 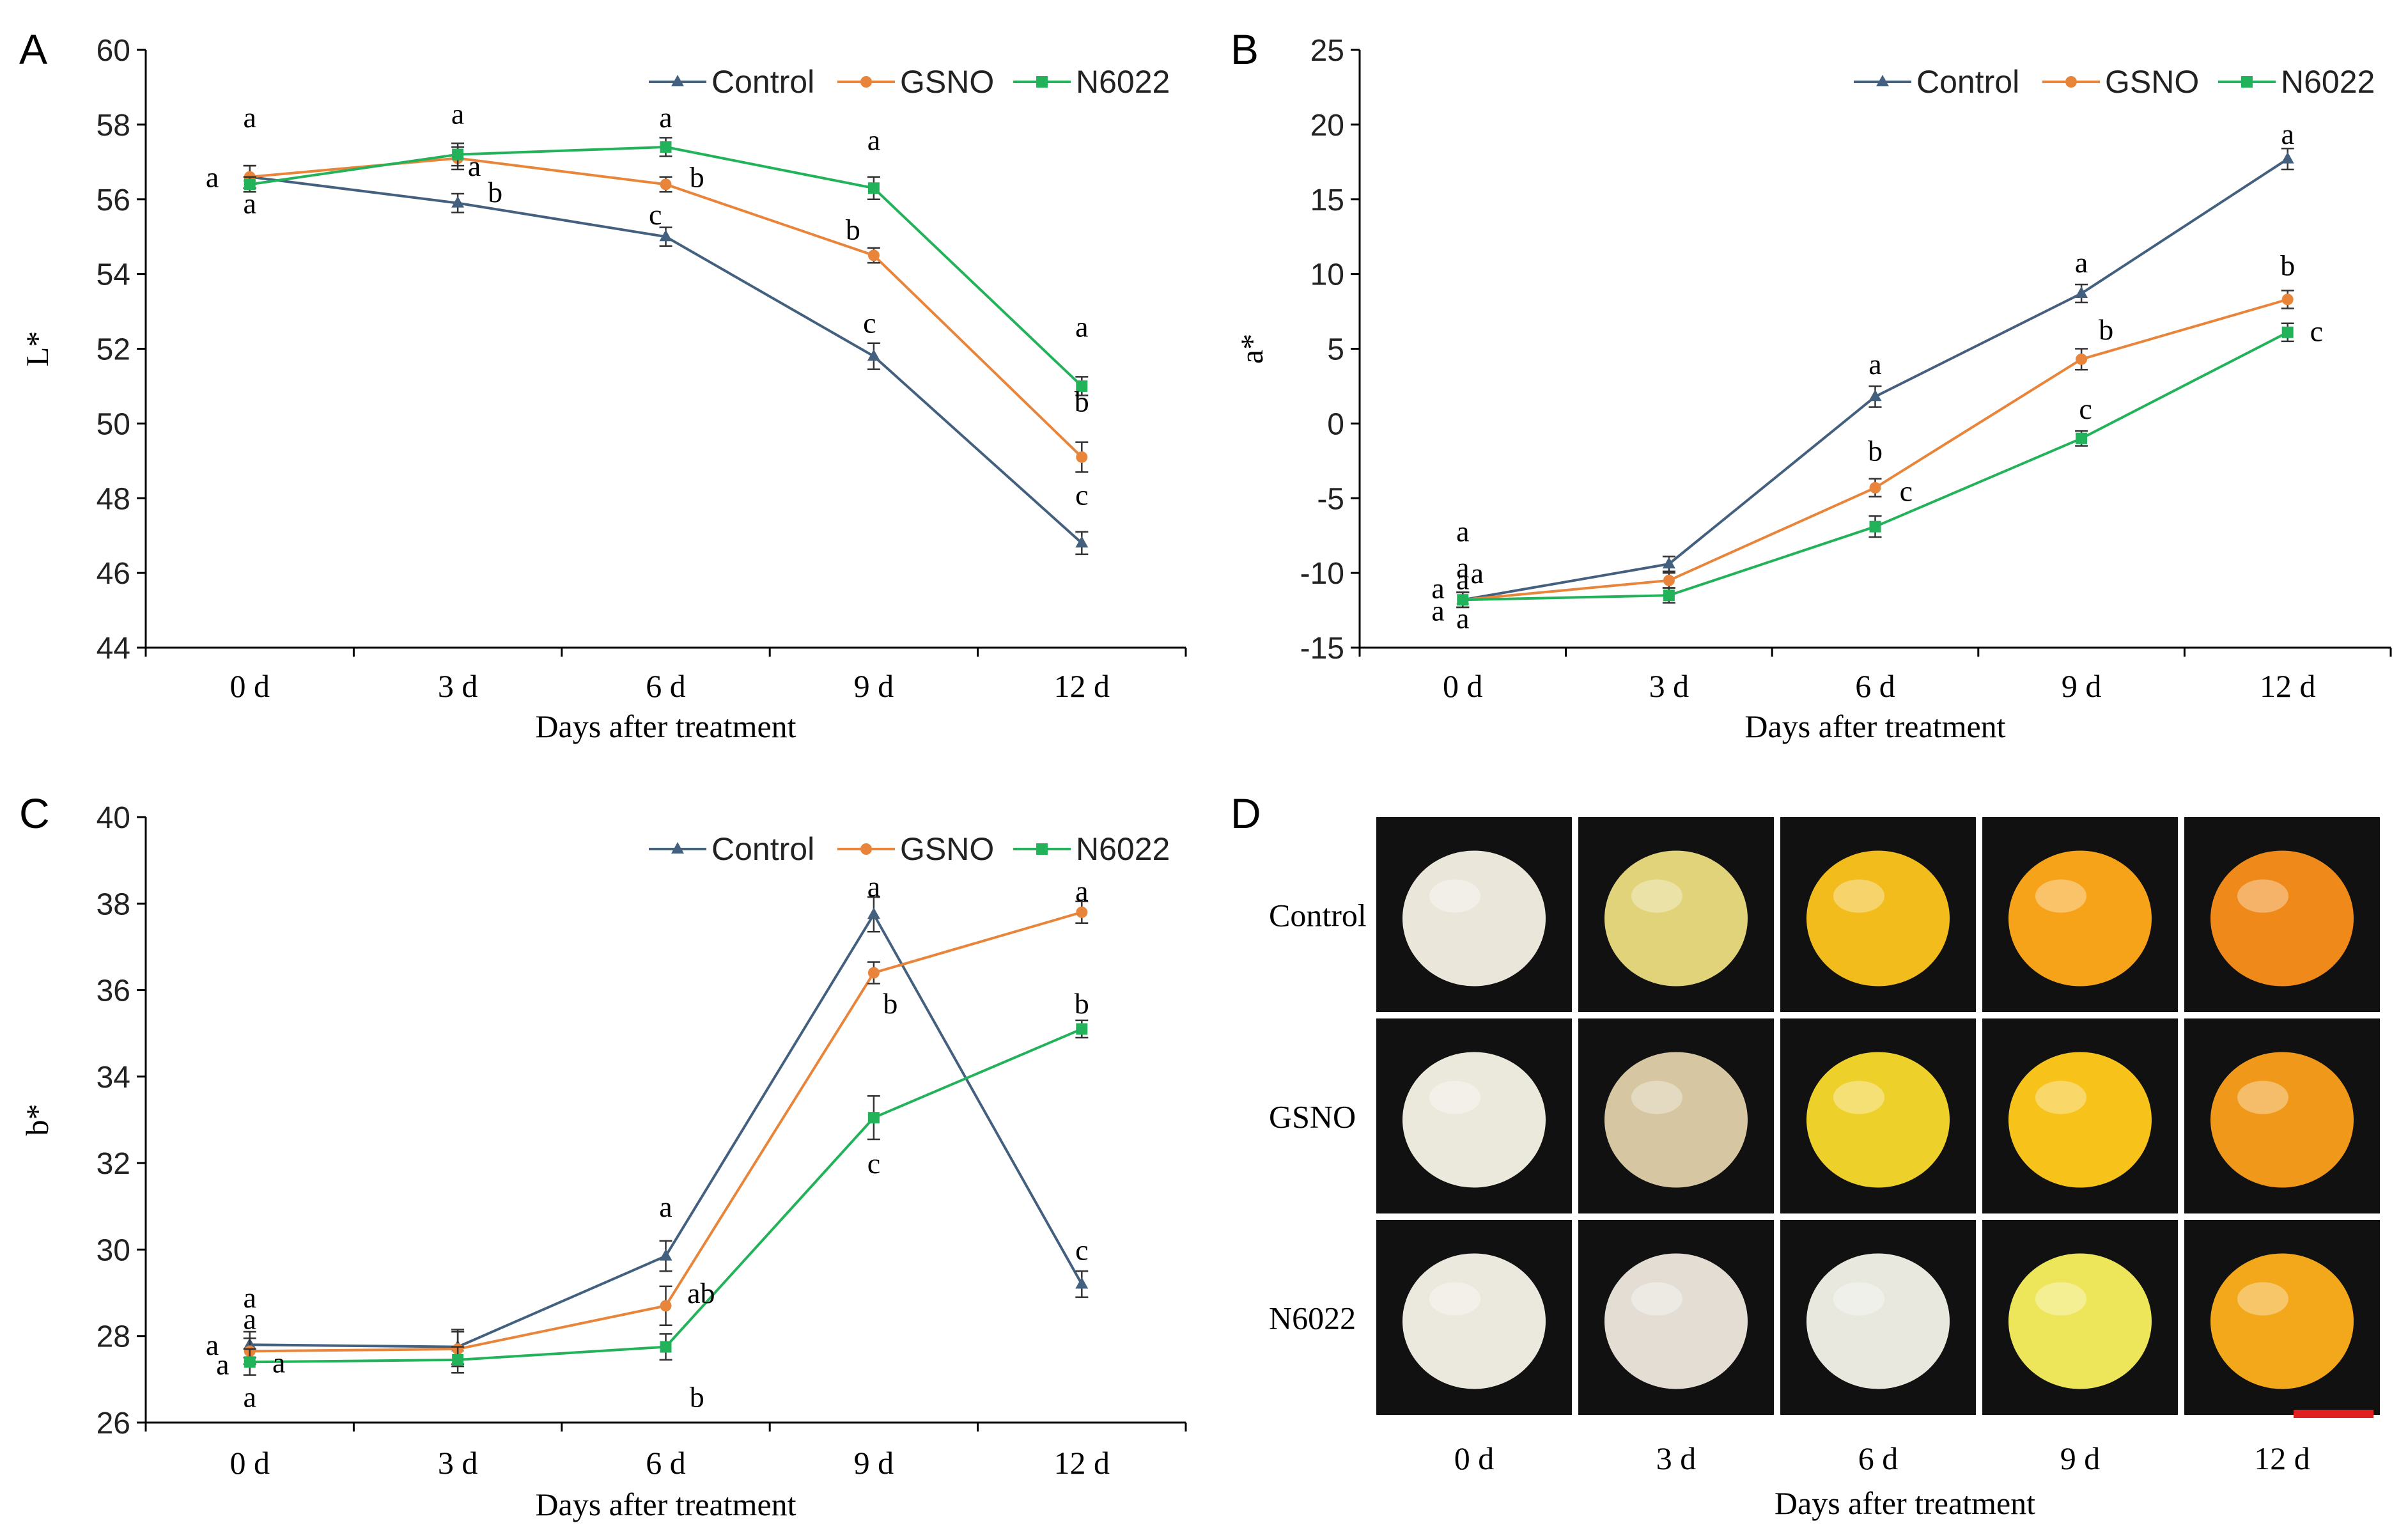 I want to click on y-tick-label: 60, so click(x=113, y=51).